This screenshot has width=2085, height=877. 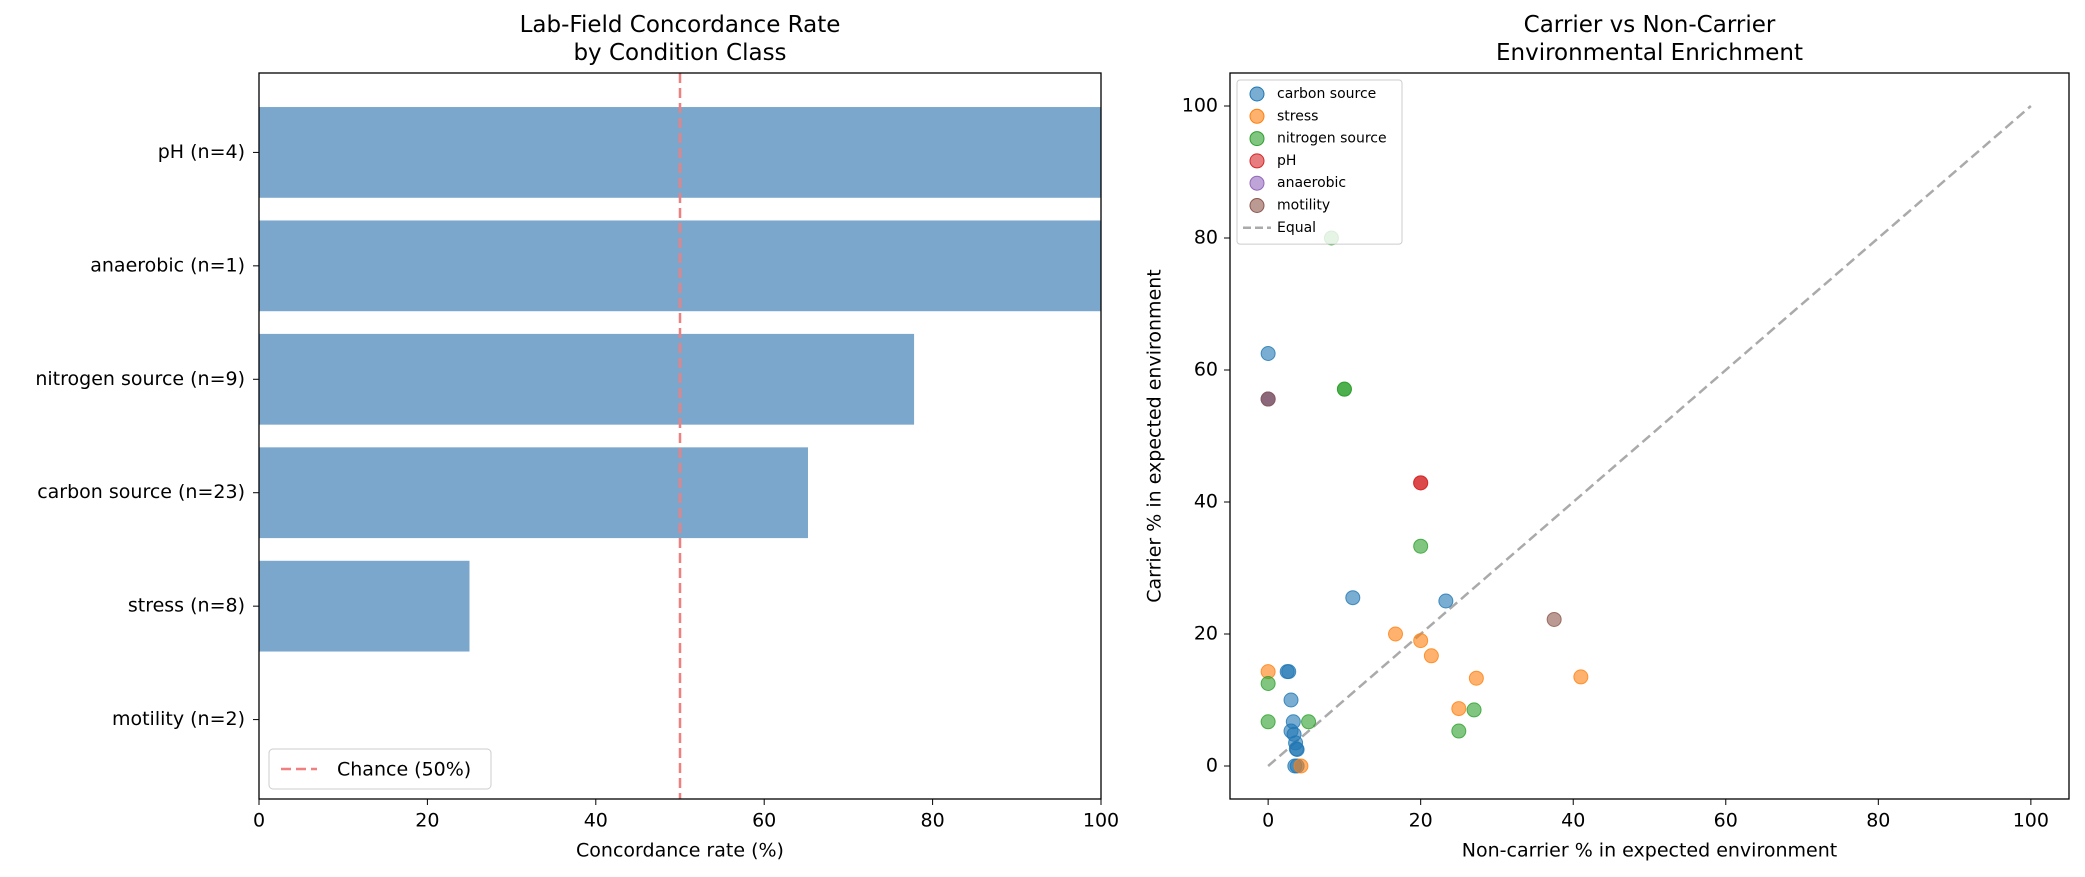 I want to click on y-tick-label: 60, so click(x=1206, y=370).